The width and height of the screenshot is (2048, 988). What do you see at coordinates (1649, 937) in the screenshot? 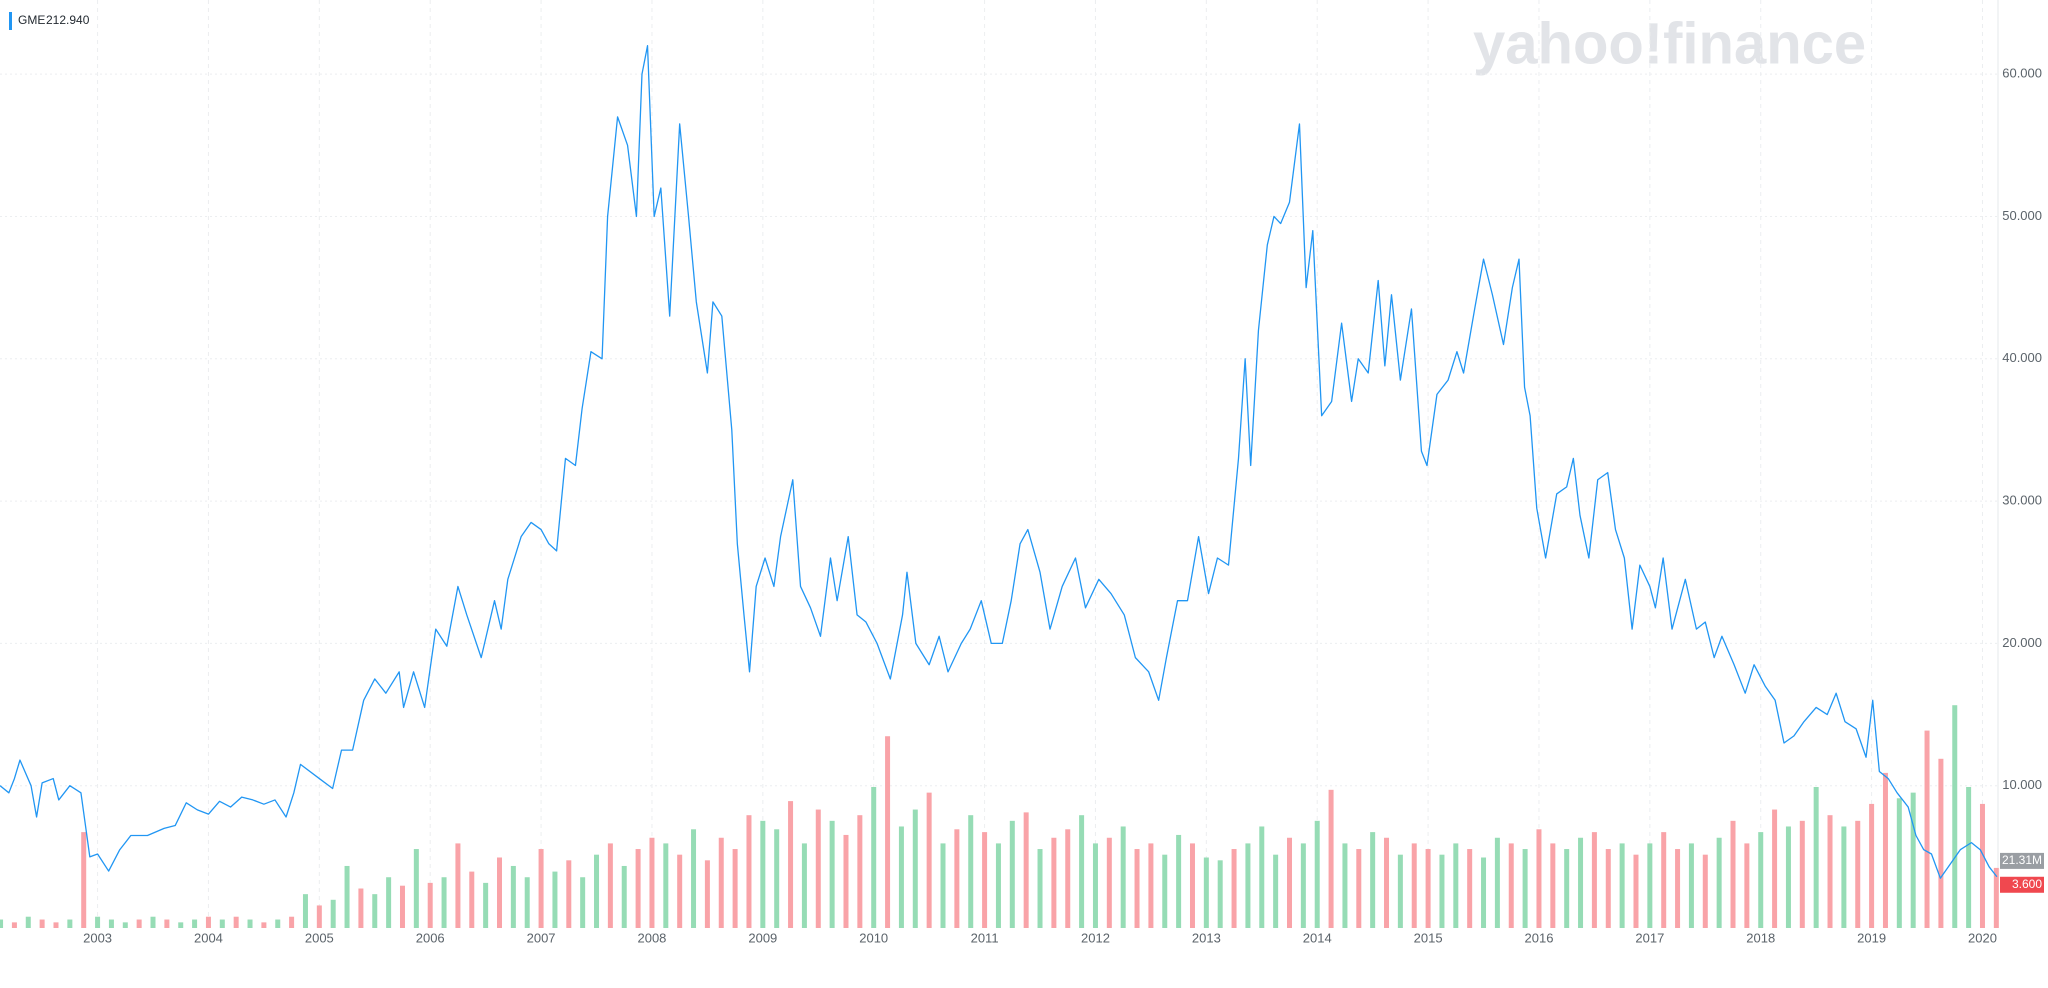
I see `x-tick-label: 2017` at bounding box center [1649, 937].